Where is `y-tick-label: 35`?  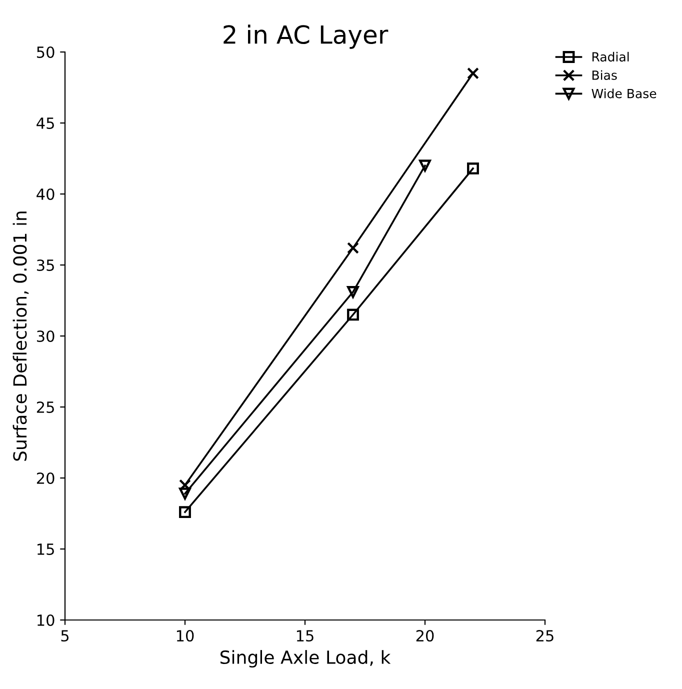
y-tick-label: 35 is located at coordinates (45, 265).